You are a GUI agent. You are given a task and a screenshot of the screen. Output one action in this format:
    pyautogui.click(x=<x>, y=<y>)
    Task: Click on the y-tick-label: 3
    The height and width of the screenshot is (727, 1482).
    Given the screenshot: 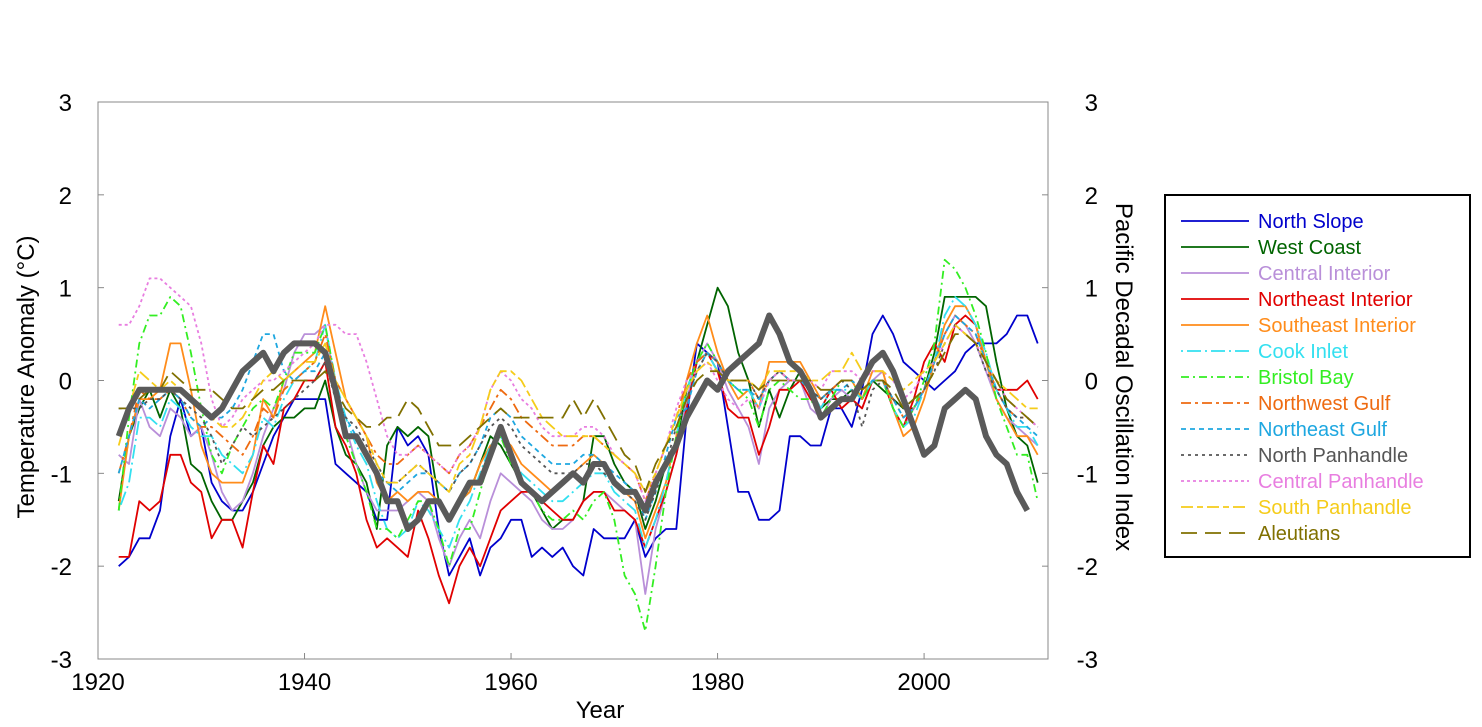 What is the action you would take?
    pyautogui.click(x=65, y=103)
    